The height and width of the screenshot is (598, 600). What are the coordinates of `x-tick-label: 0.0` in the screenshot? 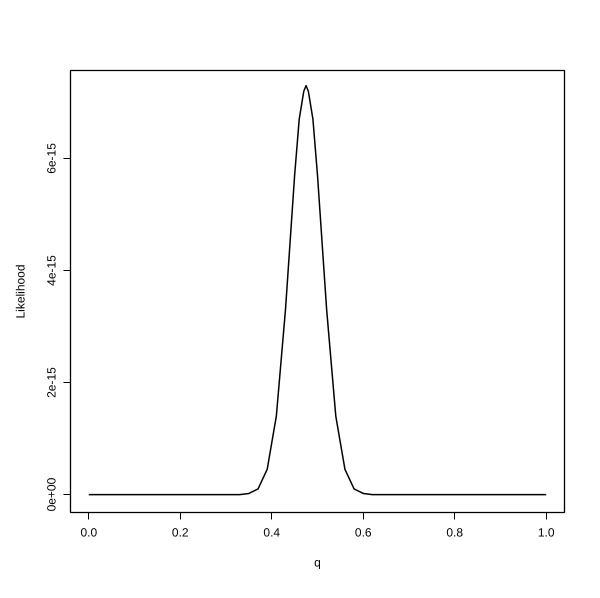 It's located at (89, 533).